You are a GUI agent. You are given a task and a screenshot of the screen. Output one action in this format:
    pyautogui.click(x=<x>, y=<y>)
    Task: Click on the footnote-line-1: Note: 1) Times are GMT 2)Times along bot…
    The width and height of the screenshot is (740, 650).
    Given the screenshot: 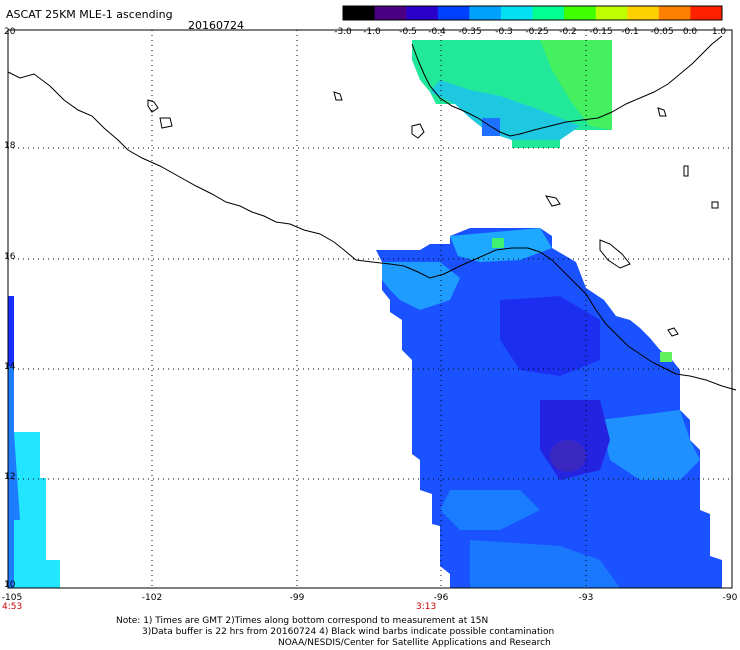 What is the action you would take?
    pyautogui.click(x=302, y=621)
    